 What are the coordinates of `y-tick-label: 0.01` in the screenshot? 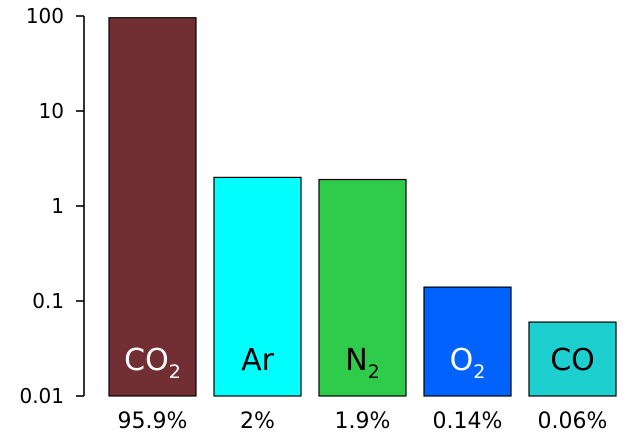 It's located at (41, 396).